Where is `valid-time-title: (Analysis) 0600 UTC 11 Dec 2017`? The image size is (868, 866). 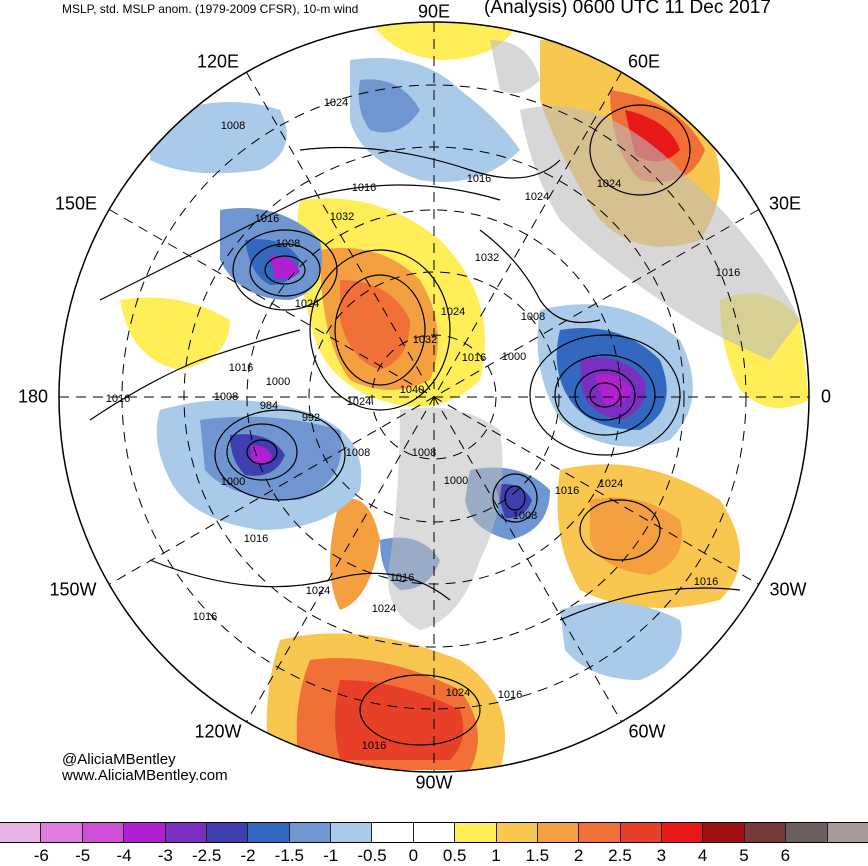
valid-time-title: (Analysis) 0600 UTC 11 Dec 2017 is located at coordinates (627, 9).